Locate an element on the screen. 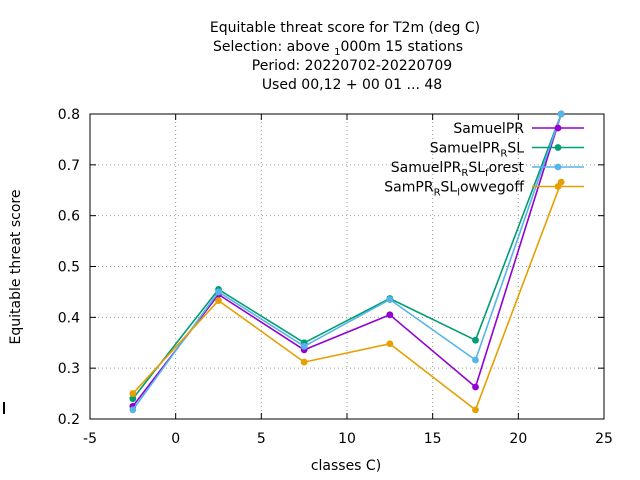  y-tick-label: 0.4 is located at coordinates (69, 318).